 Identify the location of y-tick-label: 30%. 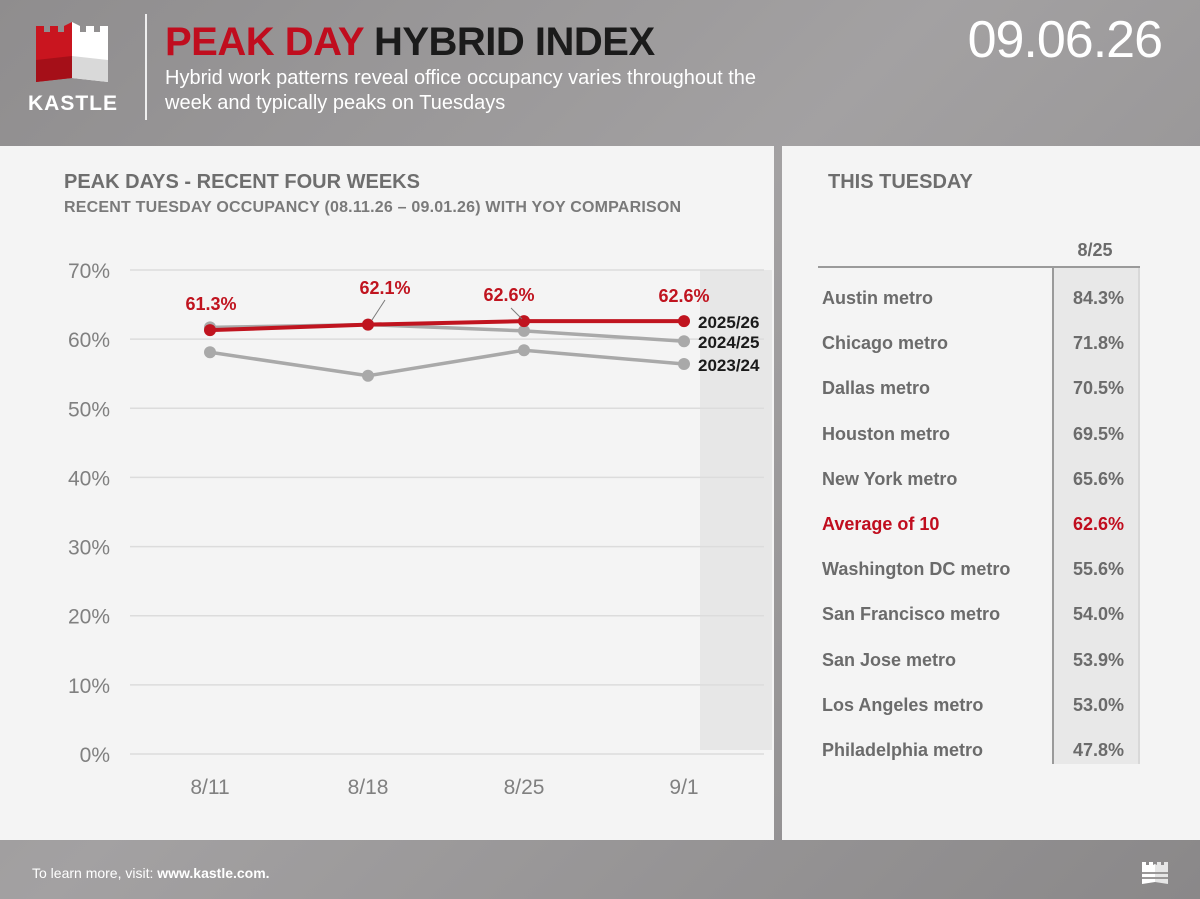
(89, 548).